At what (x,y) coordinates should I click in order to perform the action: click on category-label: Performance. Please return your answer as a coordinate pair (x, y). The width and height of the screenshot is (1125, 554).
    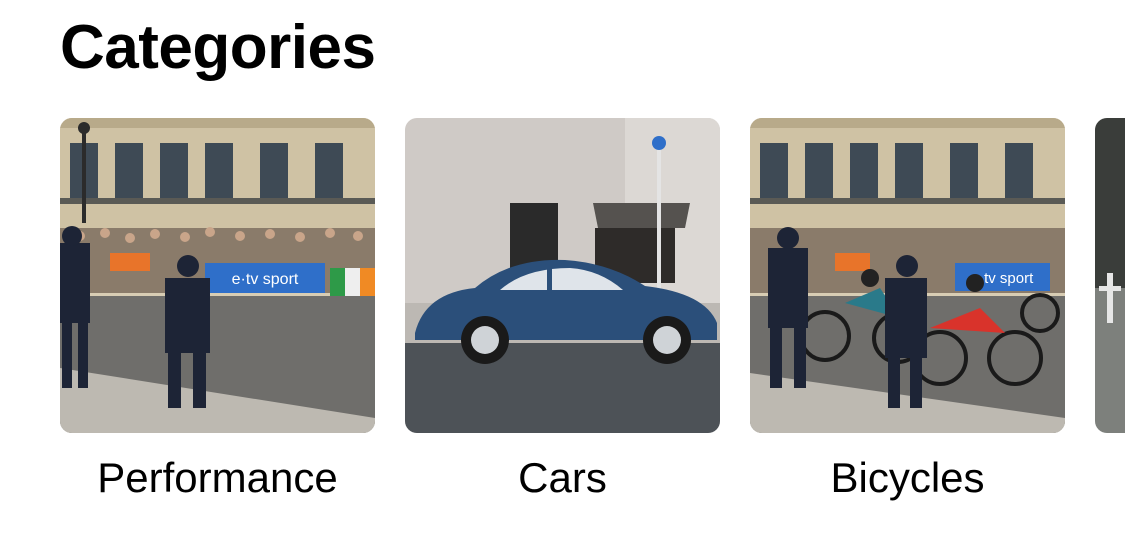
    Looking at the image, I should click on (217, 477).